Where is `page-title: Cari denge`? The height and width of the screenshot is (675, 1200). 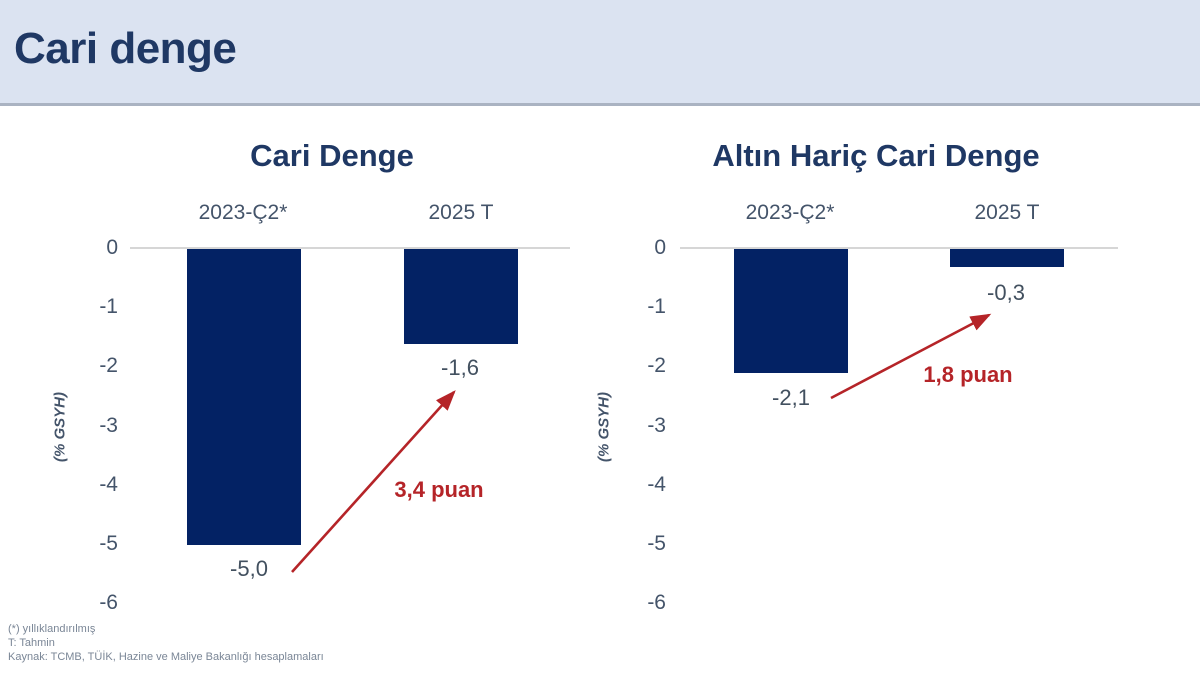 page-title: Cari denge is located at coordinates (125, 48).